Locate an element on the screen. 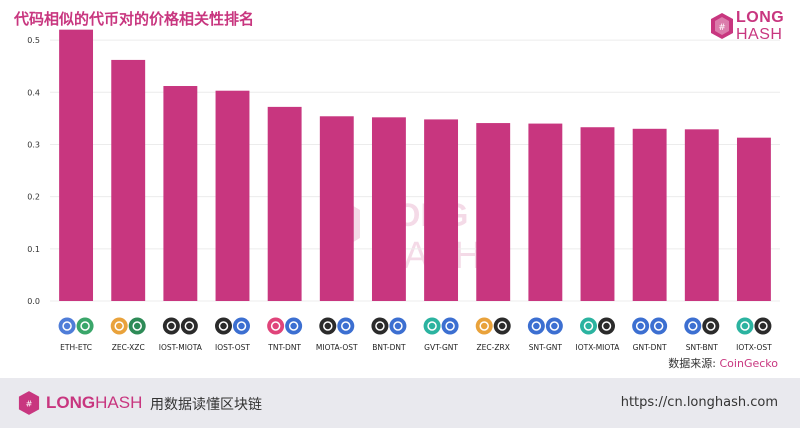 The height and width of the screenshot is (428, 800). source-label: 数据来源: is located at coordinates (692, 363).